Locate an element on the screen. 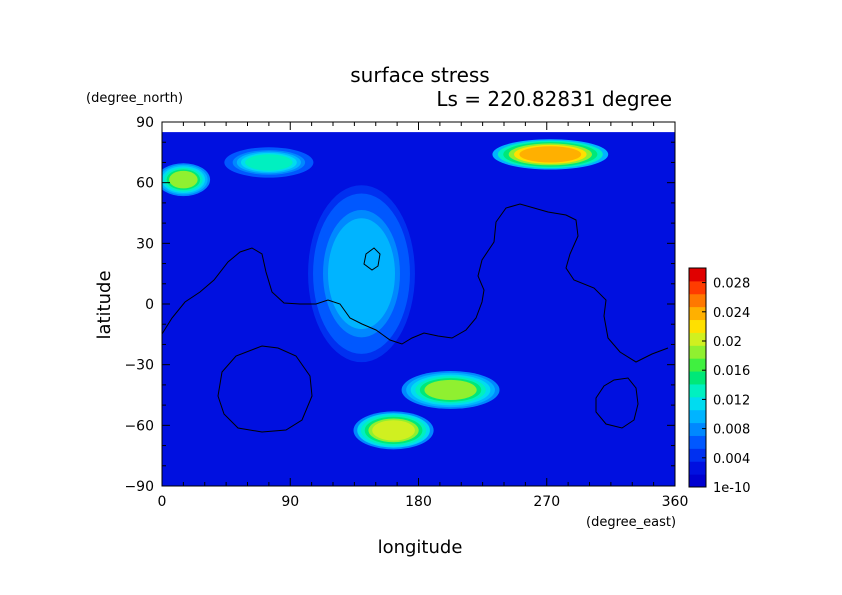 The image size is (842, 595). x-unit-label: (degree_east) is located at coordinates (631, 522).